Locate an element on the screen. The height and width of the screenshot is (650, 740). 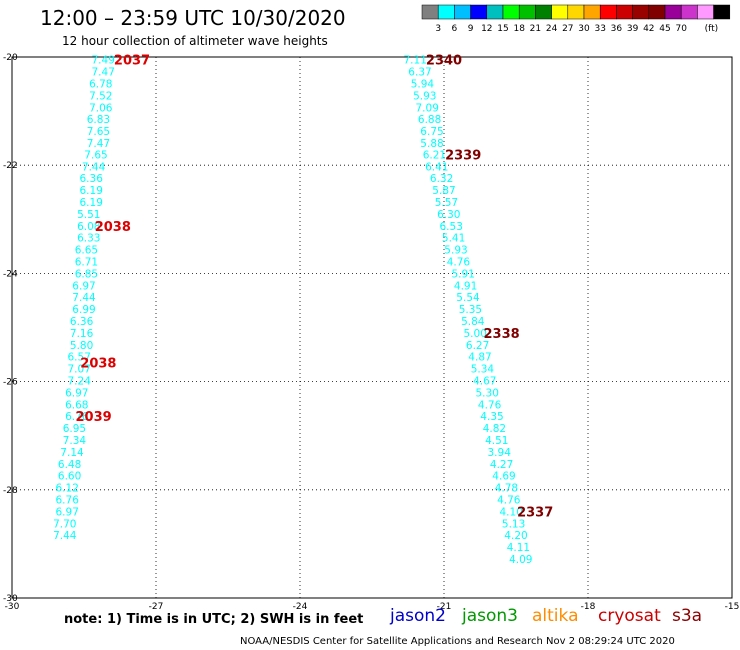
wave-height-label: 4.51 is located at coordinates (496, 441).